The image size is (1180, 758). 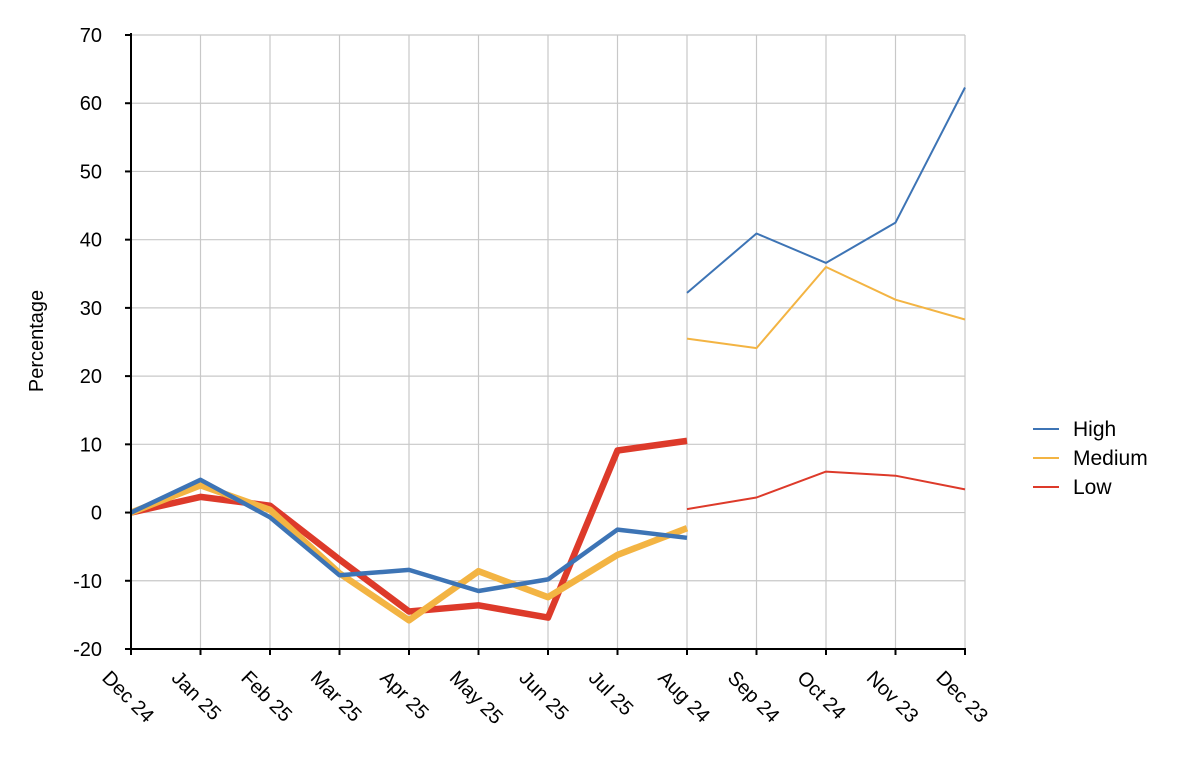 I want to click on y-tick-label: -10, so click(x=87, y=582).